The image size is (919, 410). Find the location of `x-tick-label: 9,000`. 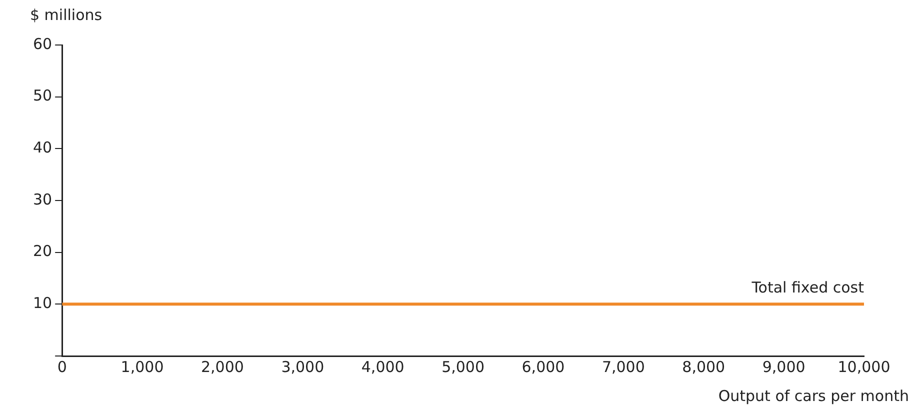

x-tick-label: 9,000 is located at coordinates (784, 367).